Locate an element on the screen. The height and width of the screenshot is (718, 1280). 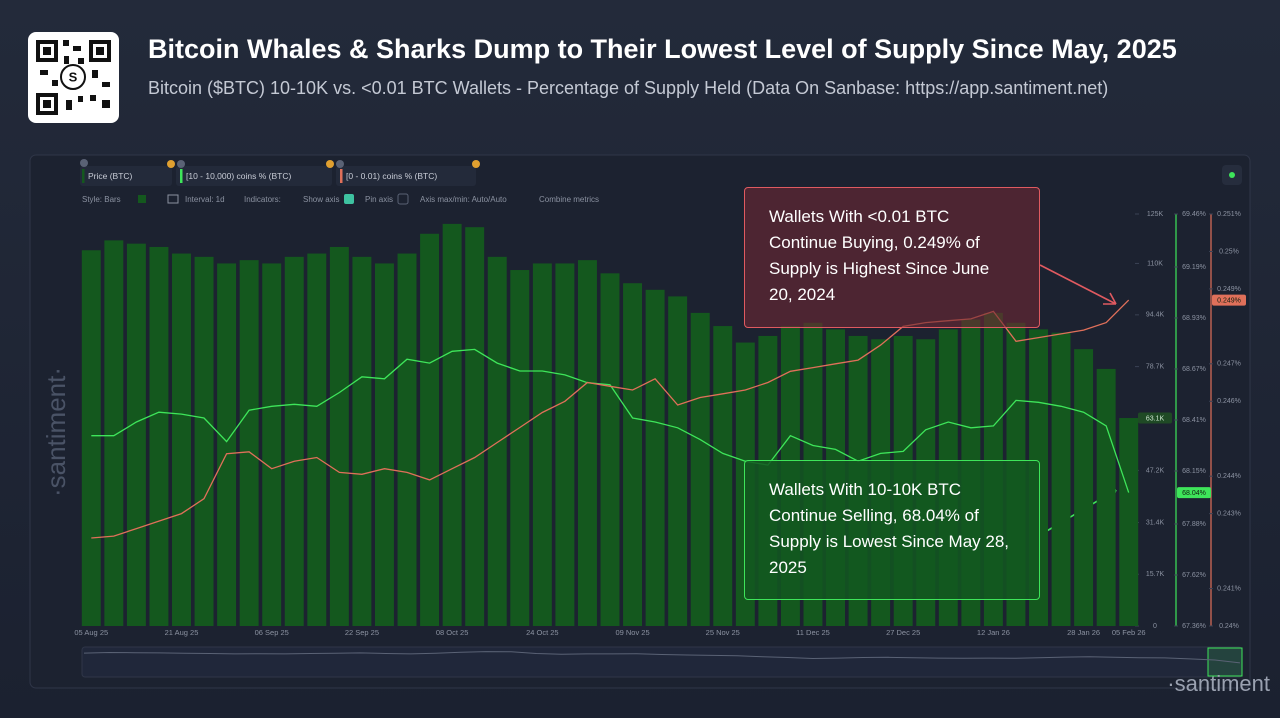
qr-logo-mark: S is located at coordinates (73, 76).